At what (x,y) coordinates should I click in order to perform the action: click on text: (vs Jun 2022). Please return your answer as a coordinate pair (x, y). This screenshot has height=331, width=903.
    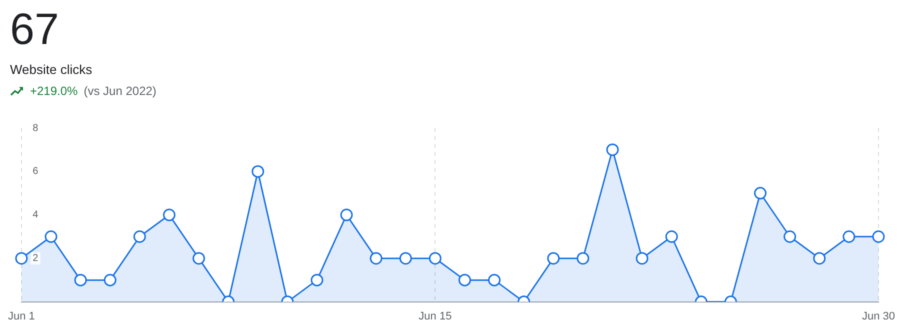
    Looking at the image, I should click on (120, 91).